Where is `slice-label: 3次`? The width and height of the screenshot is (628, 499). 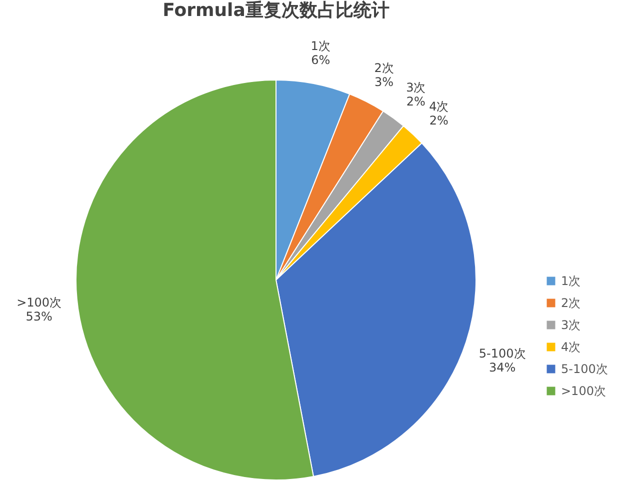 slice-label: 3次 is located at coordinates (416, 87).